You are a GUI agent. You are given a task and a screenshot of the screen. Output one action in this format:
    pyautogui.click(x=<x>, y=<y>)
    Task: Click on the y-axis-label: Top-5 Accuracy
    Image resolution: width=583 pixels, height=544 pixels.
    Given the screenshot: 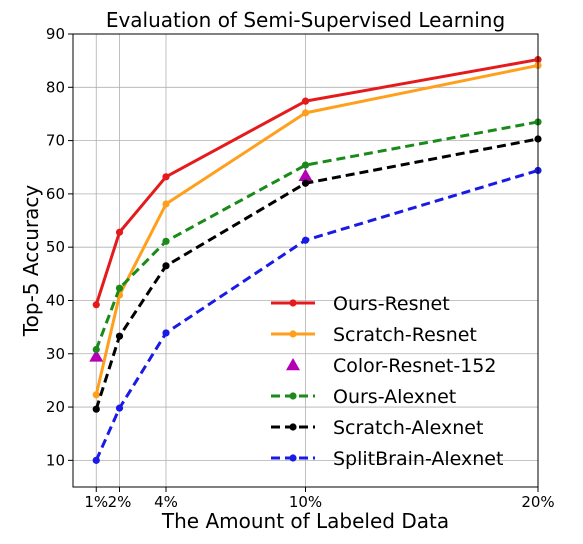 What is the action you would take?
    pyautogui.click(x=31, y=261)
    